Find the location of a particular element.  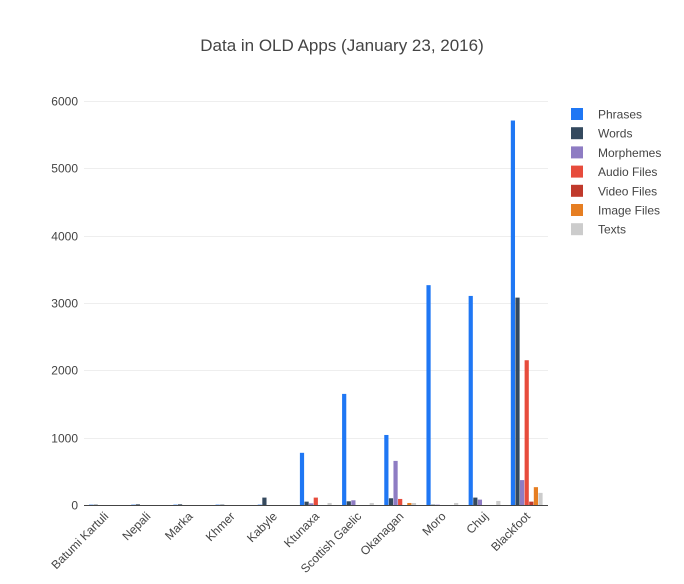

y-tick-label: 6000 is located at coordinates (64, 102).